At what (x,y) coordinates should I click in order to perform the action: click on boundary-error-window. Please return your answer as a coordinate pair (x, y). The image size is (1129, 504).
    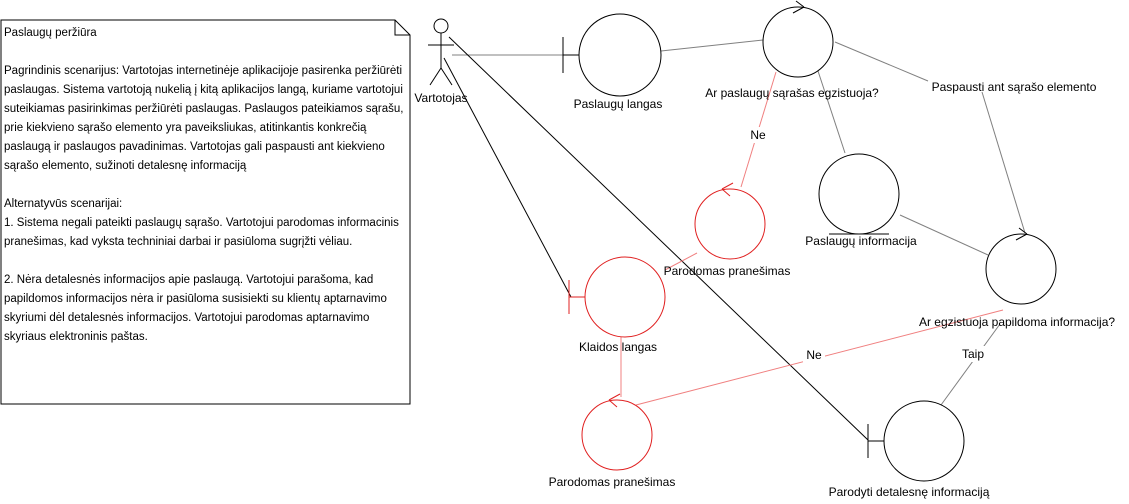
    Looking at the image, I should click on (617, 297).